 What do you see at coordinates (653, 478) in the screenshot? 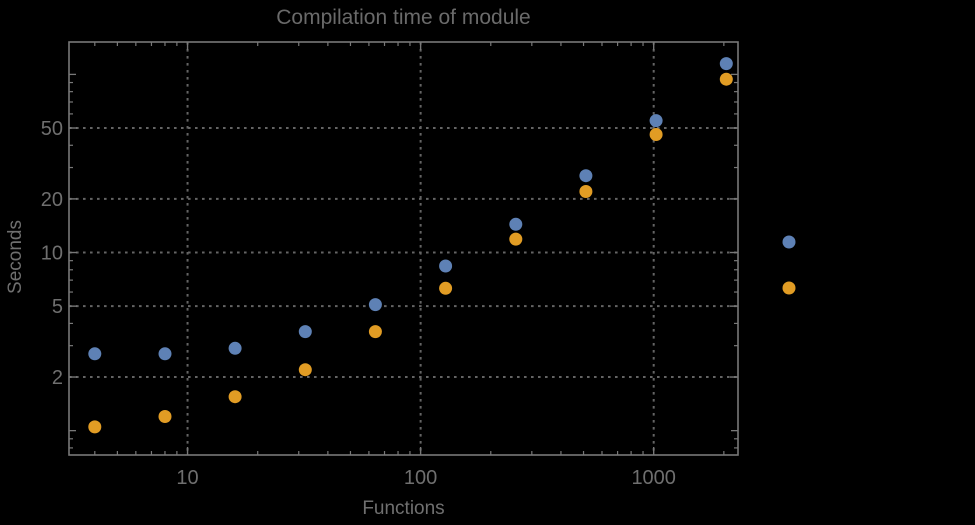
I see `x-tick-label: 1000` at bounding box center [653, 478].